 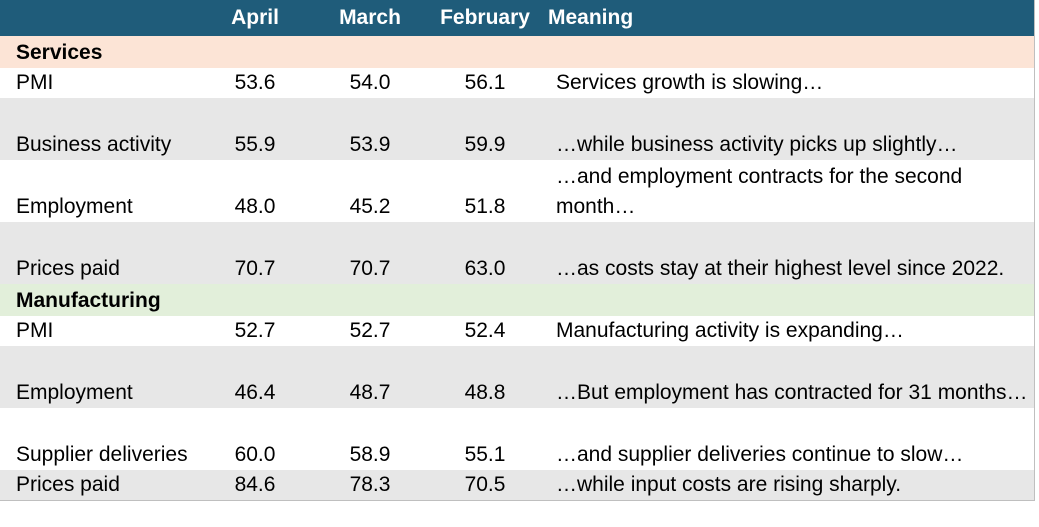 I want to click on header-february: February, so click(x=485, y=18).